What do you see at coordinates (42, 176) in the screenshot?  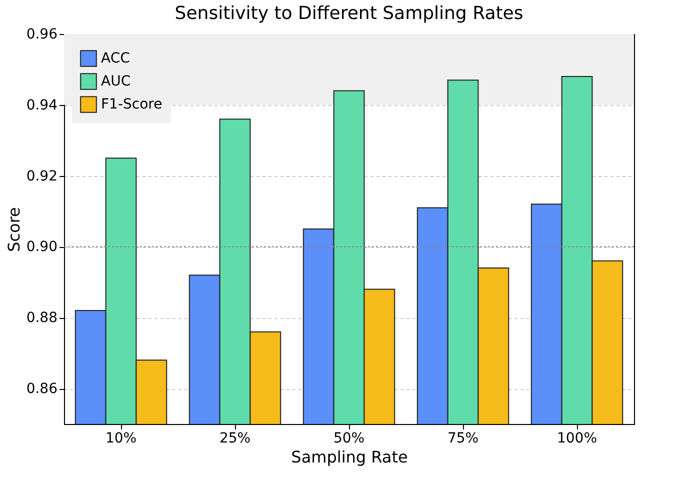 I see `y-tick-label: 0.92` at bounding box center [42, 176].